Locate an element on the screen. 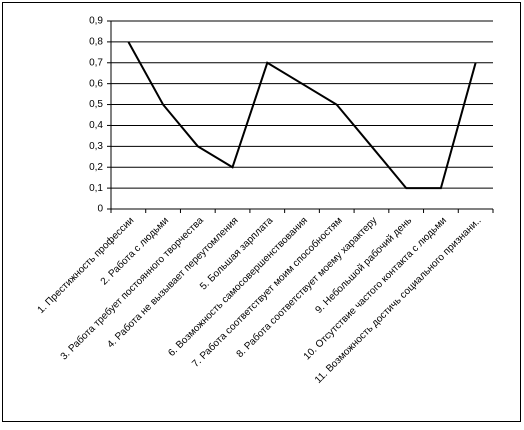 This screenshot has height=430, width=524. y-tick-label: 0,2 is located at coordinates (96, 167).